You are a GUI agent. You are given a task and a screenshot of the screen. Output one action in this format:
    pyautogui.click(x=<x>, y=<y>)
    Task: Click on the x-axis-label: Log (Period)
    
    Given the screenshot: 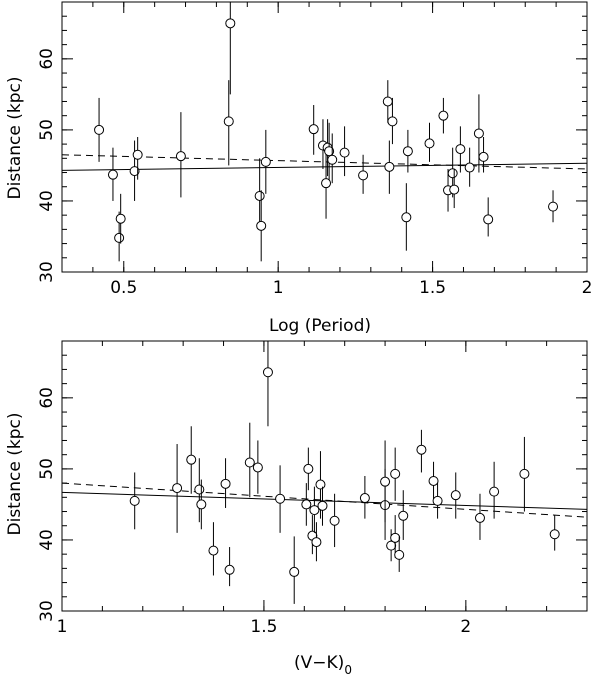 What is the action you would take?
    pyautogui.click(x=320, y=326)
    